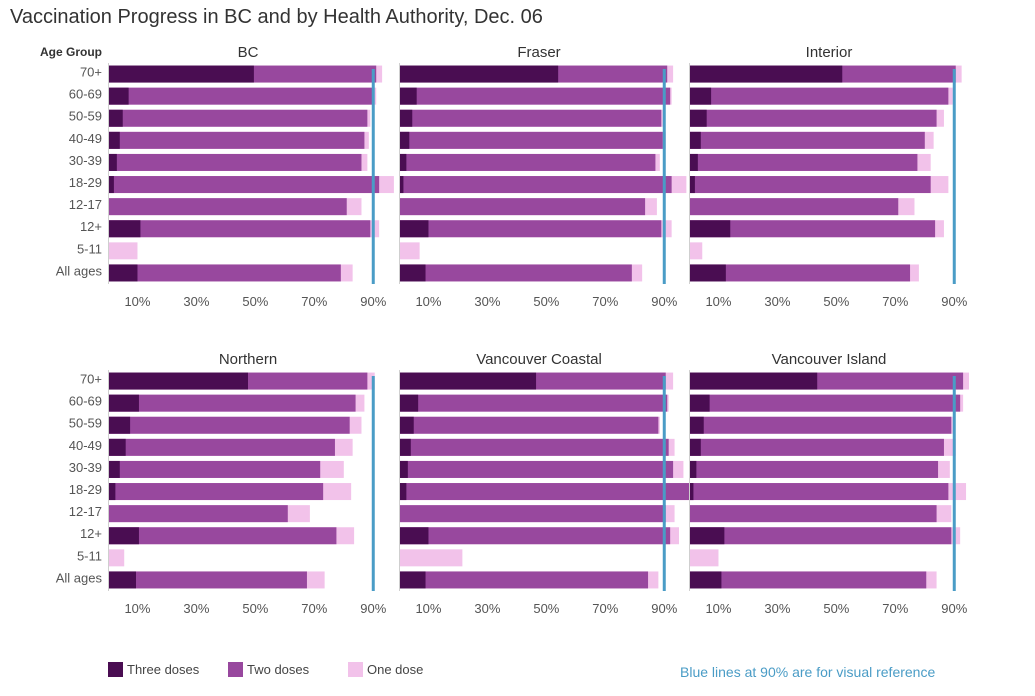 The width and height of the screenshot is (1035, 696). I want to click on category-label: 50-59, so click(85, 423).